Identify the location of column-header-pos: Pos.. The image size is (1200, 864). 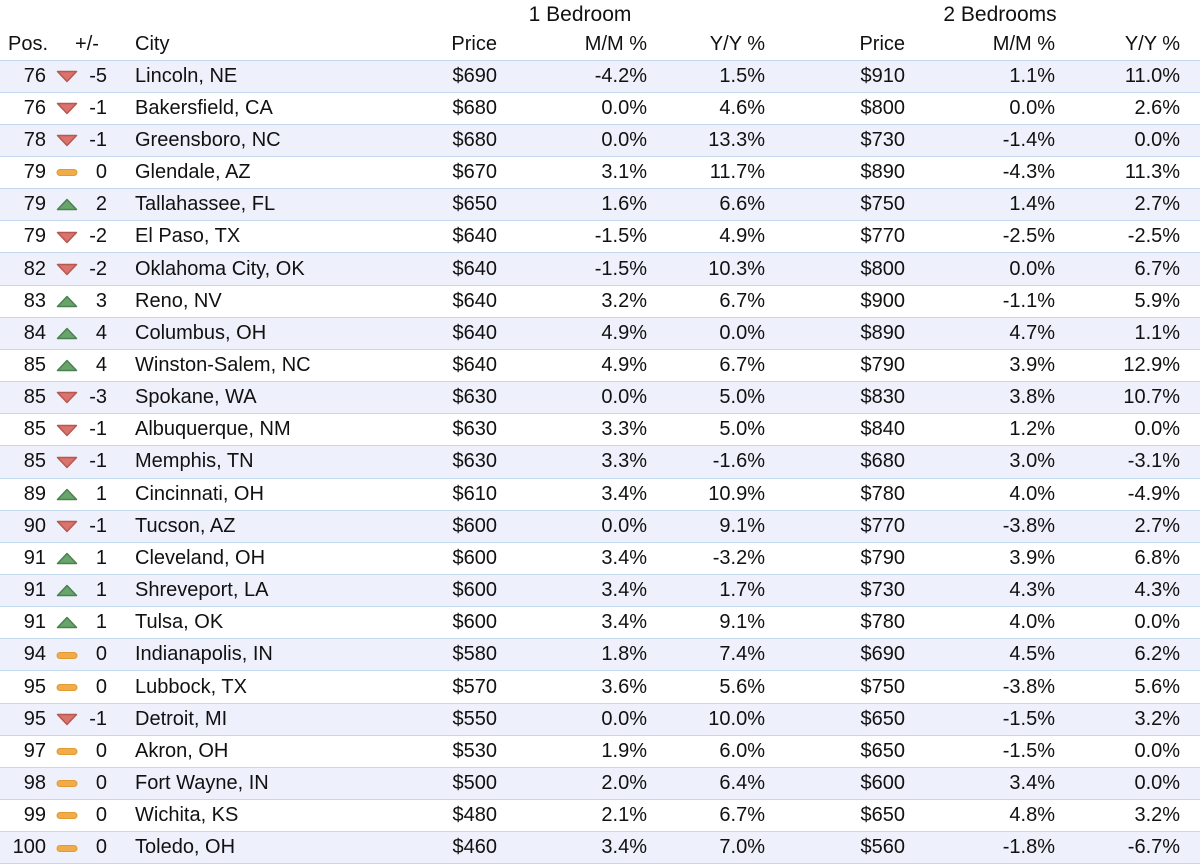
(28, 44).